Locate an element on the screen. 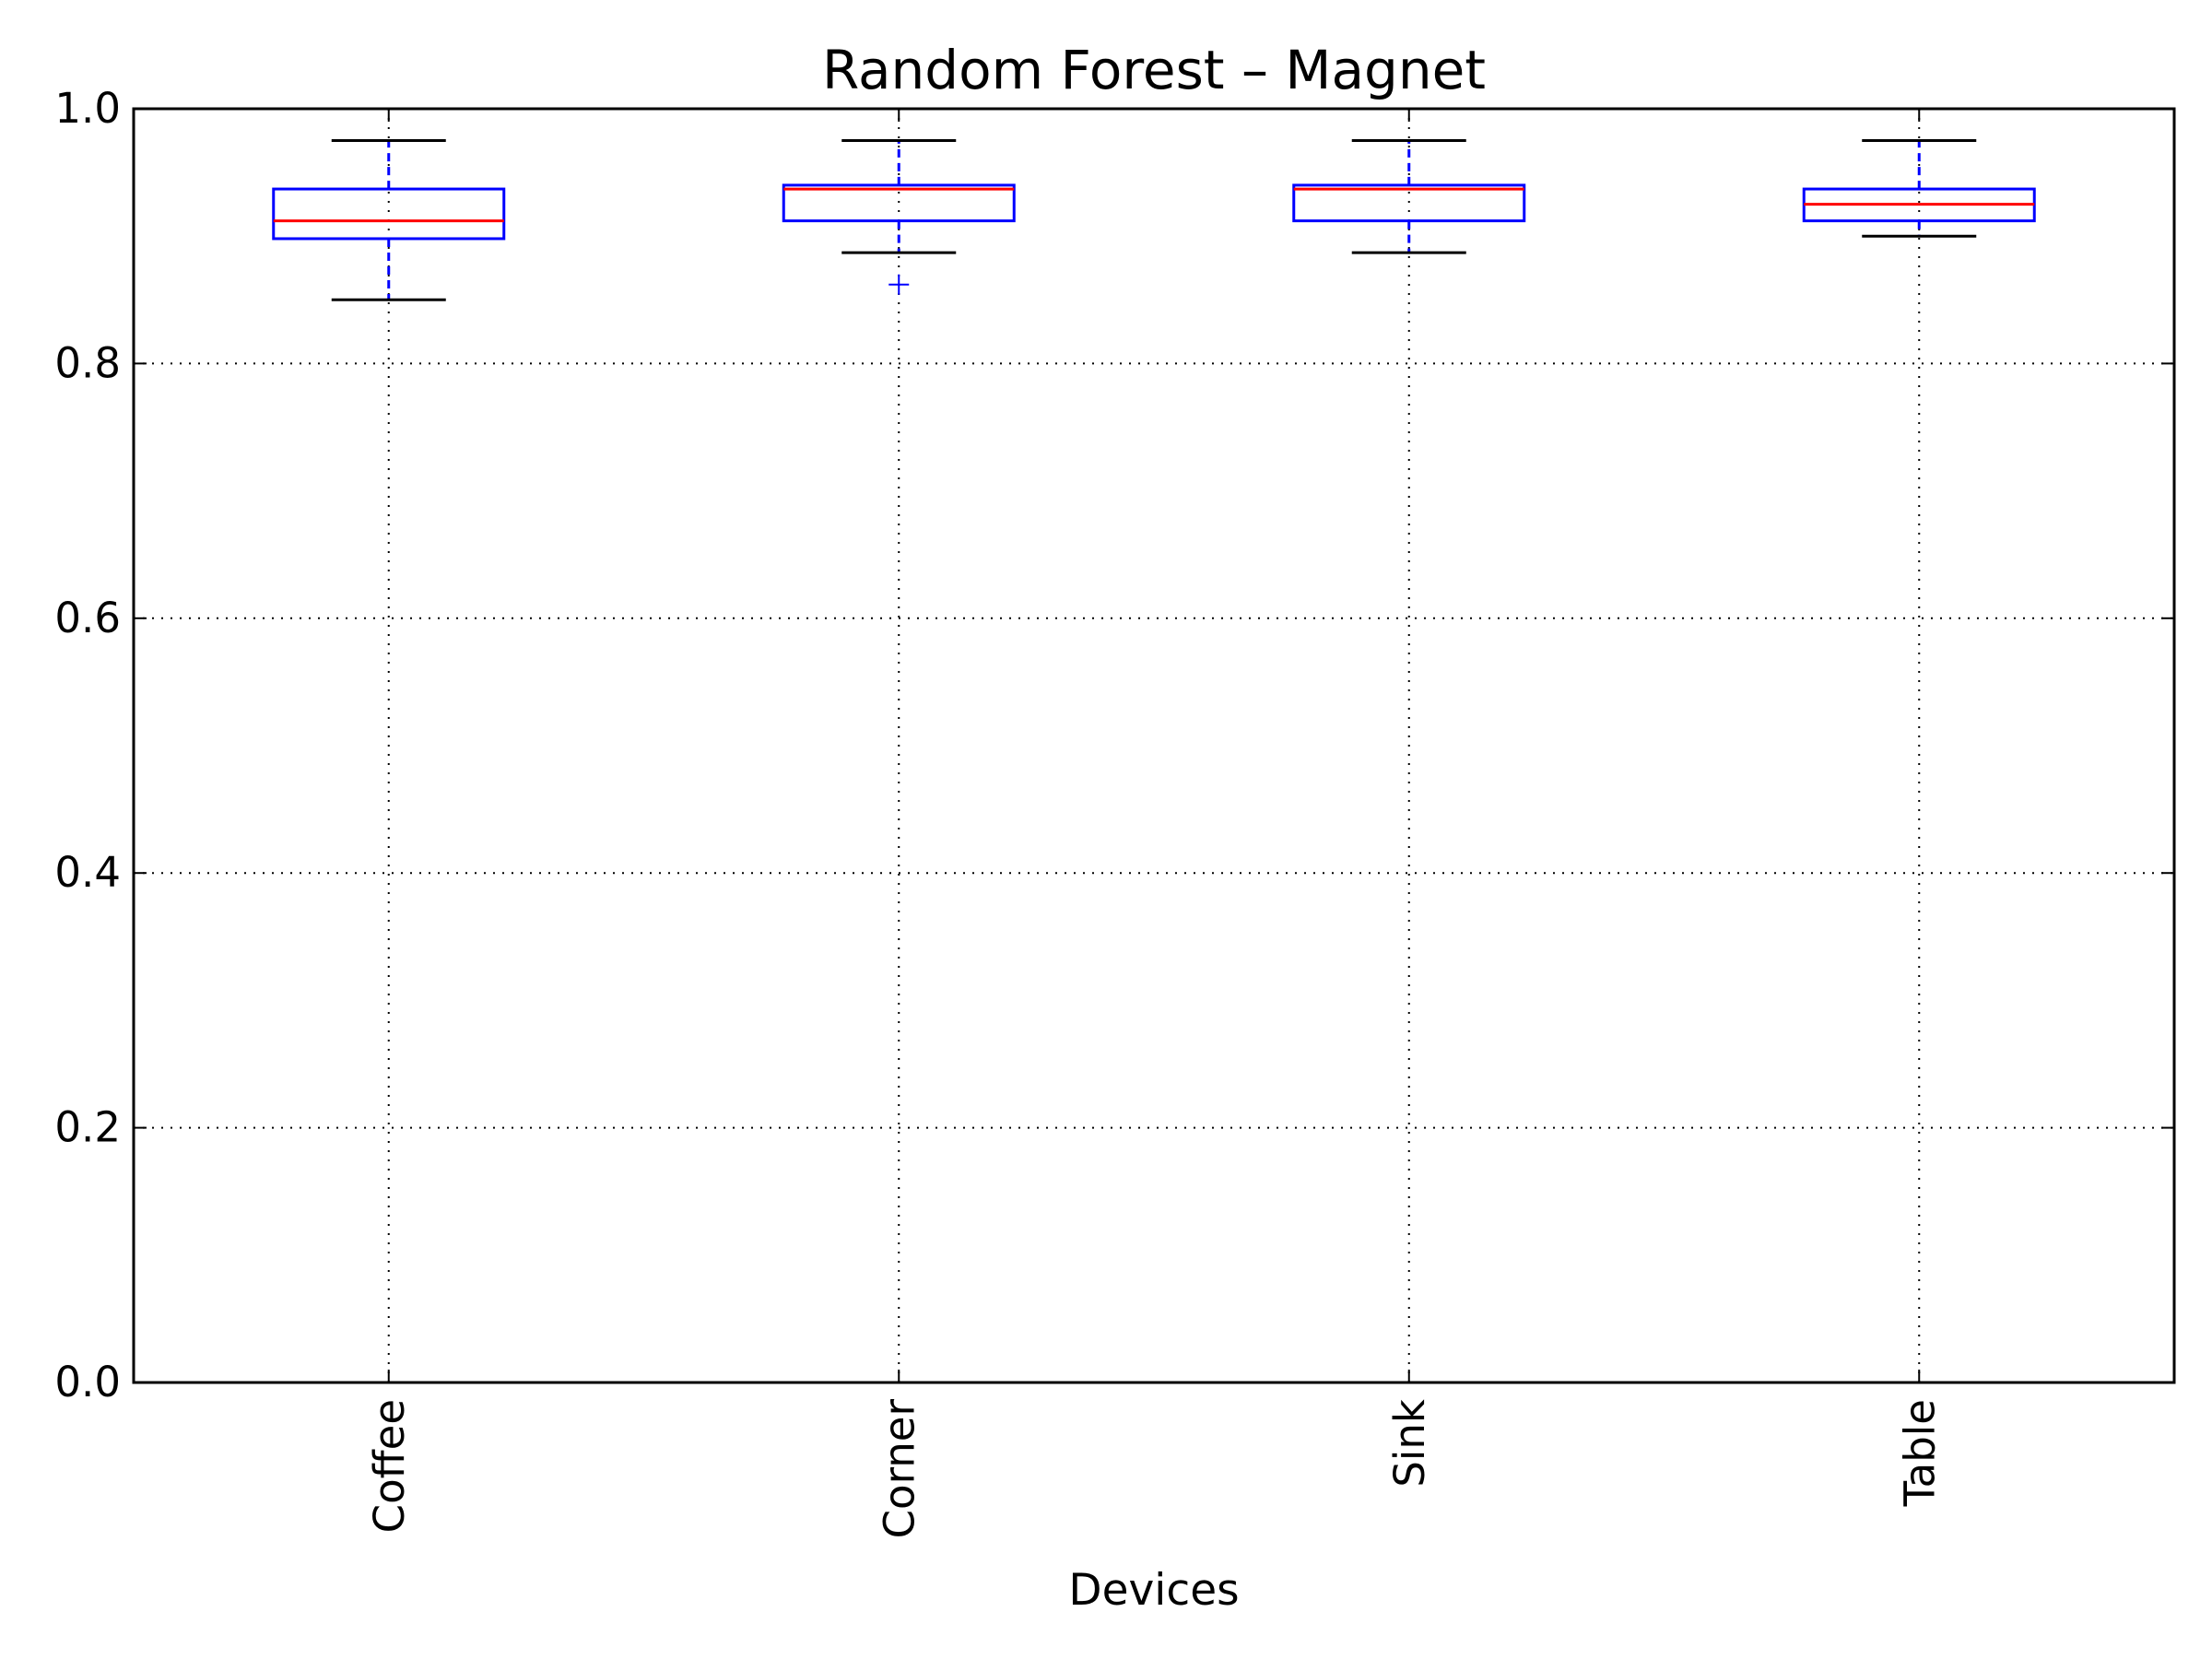 Image resolution: width=2212 pixels, height=1659 pixels. boxes-layer is located at coordinates (1154, 220).